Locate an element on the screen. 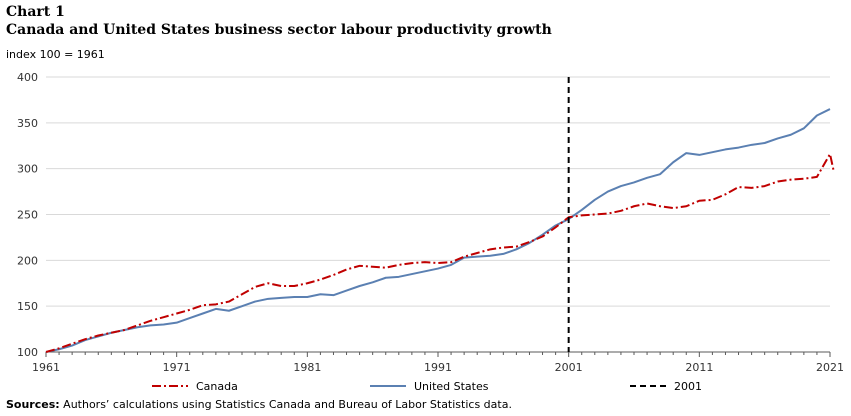  x-tick-label-1971: 1971 is located at coordinates (177, 367).